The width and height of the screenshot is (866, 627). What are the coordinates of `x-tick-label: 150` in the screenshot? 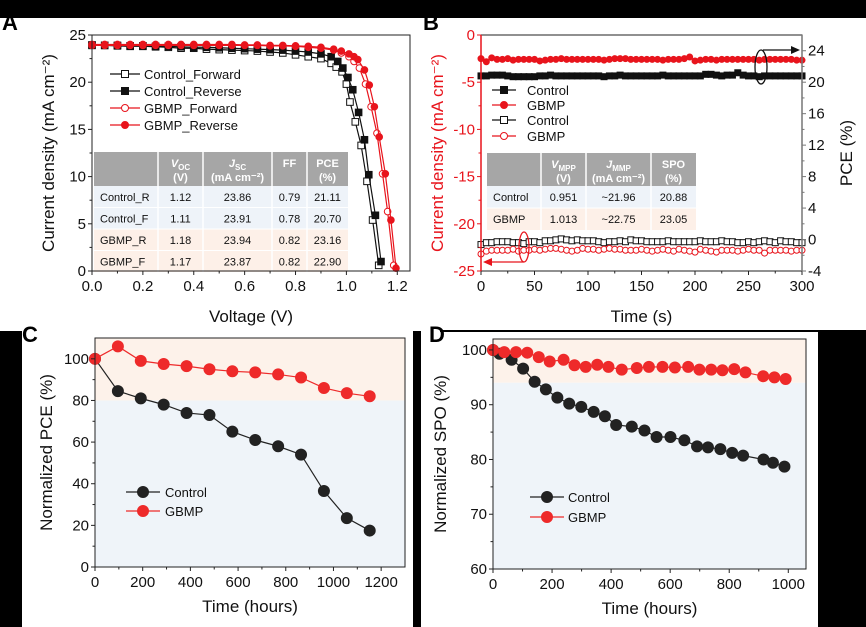 It's located at (641, 286).